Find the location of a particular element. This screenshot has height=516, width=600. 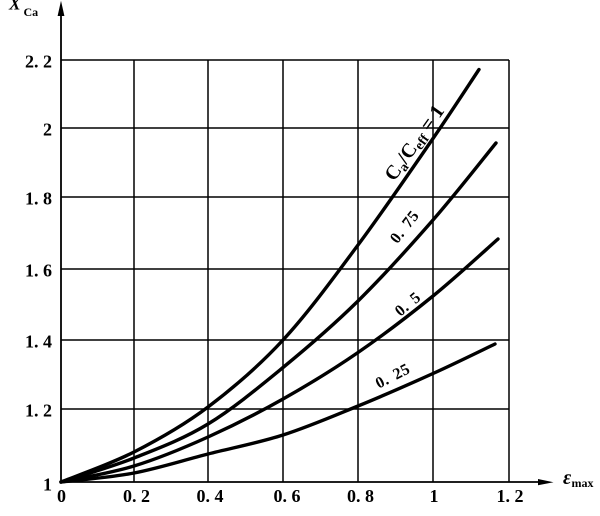

svg-text: 1. 4 is located at coordinates (38, 341).